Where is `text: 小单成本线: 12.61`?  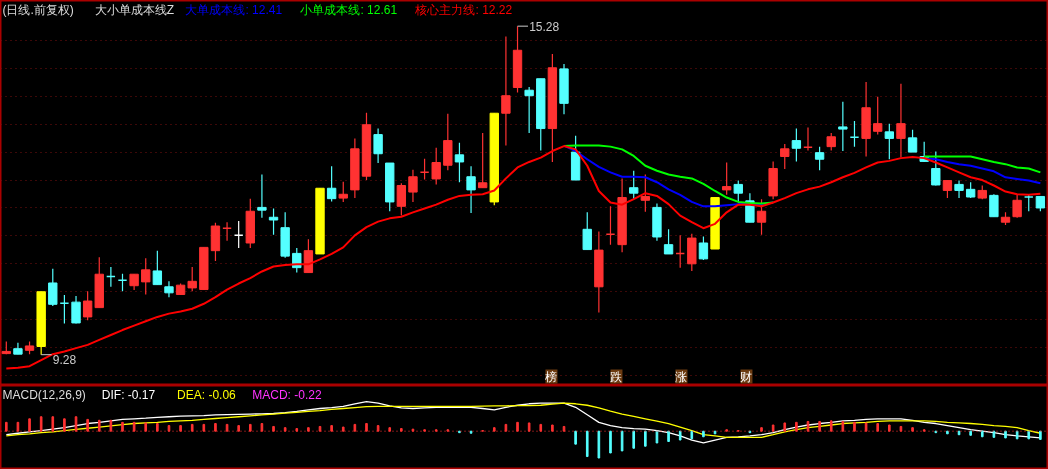 text: 小单成本线: 12.61 is located at coordinates (349, 9).